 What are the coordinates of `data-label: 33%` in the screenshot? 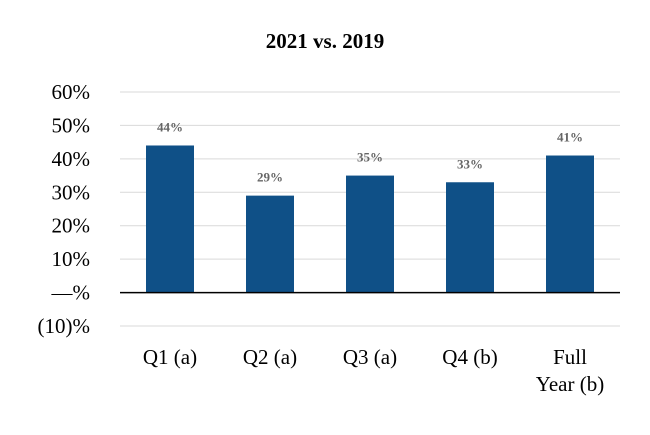 It's located at (470, 163).